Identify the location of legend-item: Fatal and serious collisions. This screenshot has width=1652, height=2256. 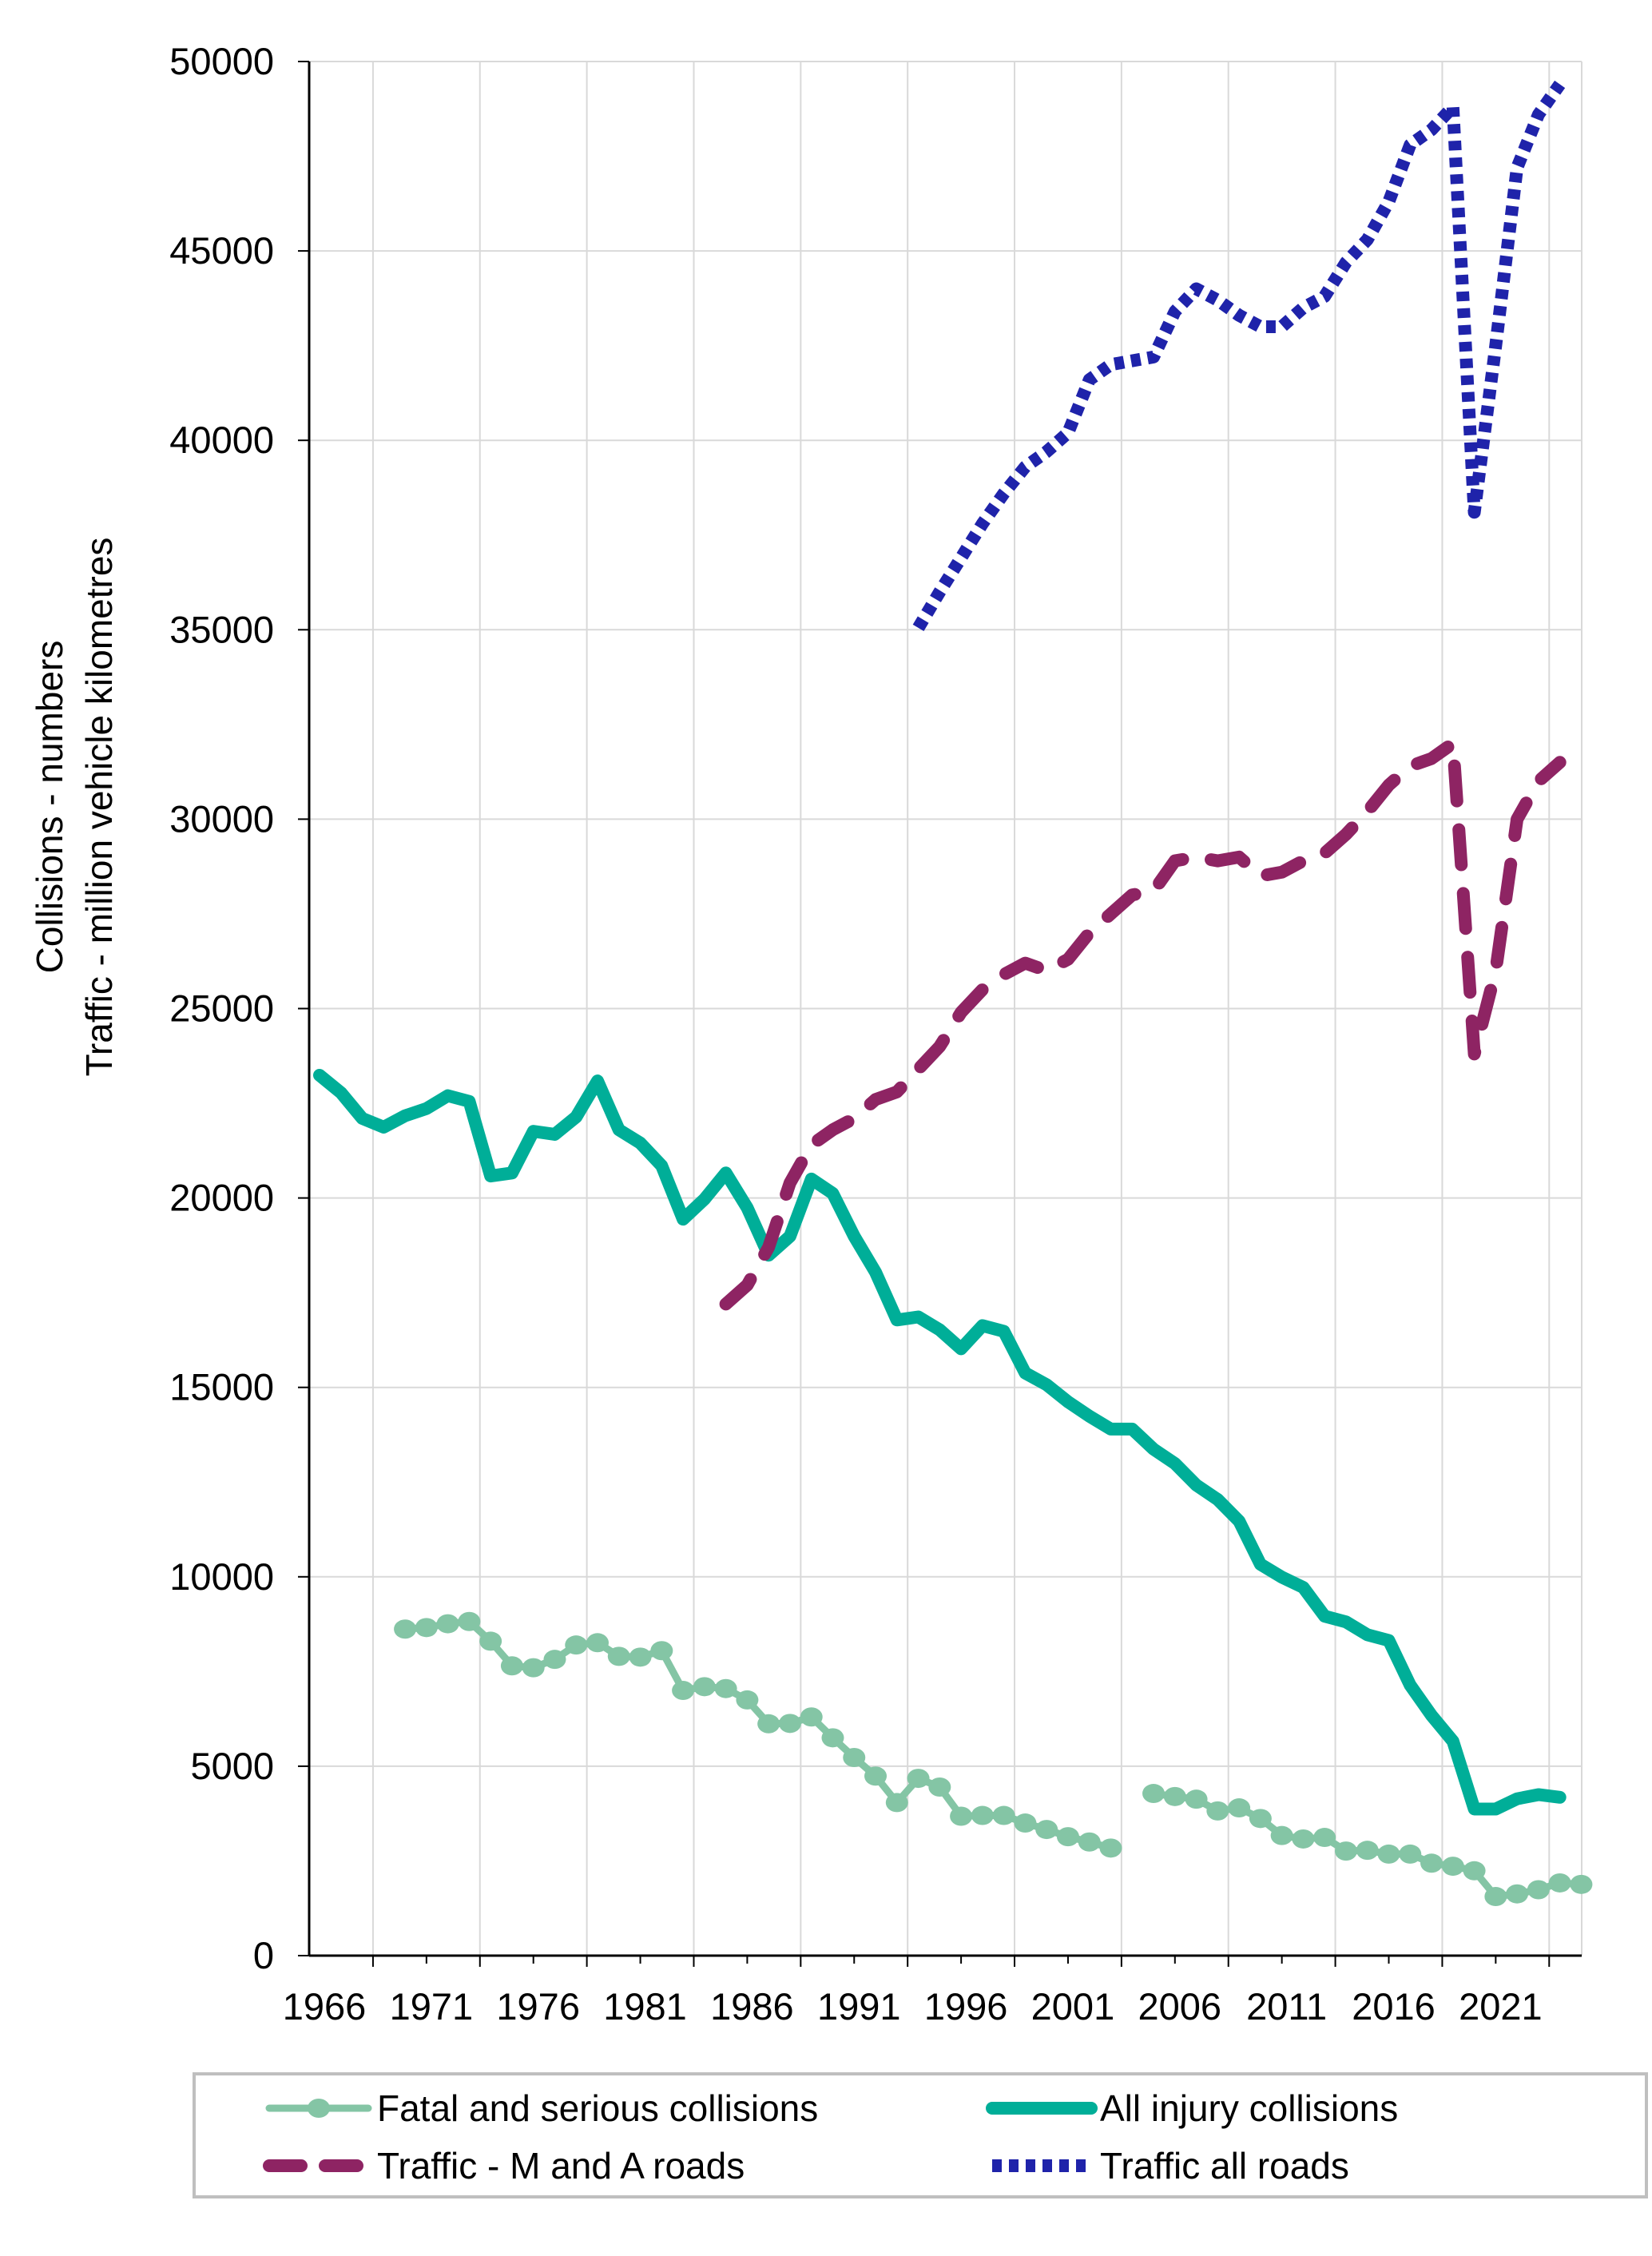
(541, 2108).